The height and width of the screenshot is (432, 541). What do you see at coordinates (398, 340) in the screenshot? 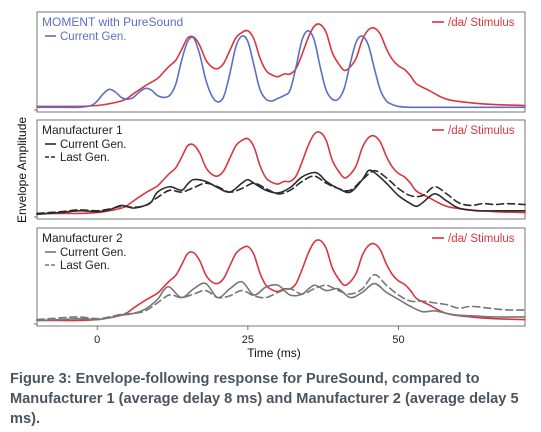
I see `x-tick-label: 50` at bounding box center [398, 340].